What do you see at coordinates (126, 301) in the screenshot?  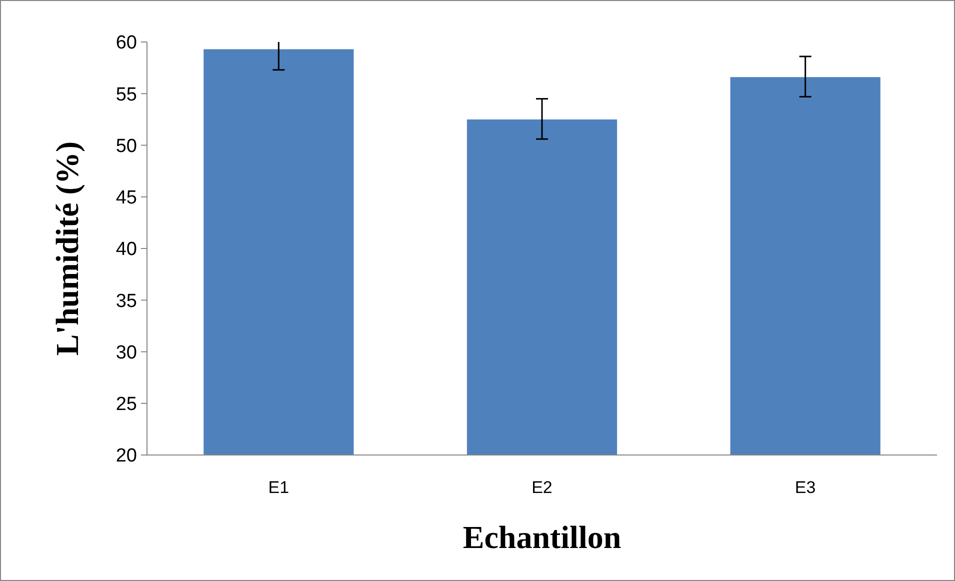 I see `y-tick-label: 35` at bounding box center [126, 301].